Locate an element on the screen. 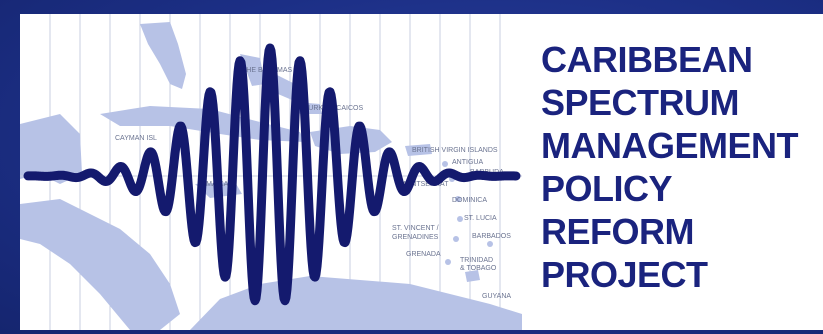 The height and width of the screenshot is (334, 823). map-label-dominica: DOMINICA is located at coordinates (469, 200).